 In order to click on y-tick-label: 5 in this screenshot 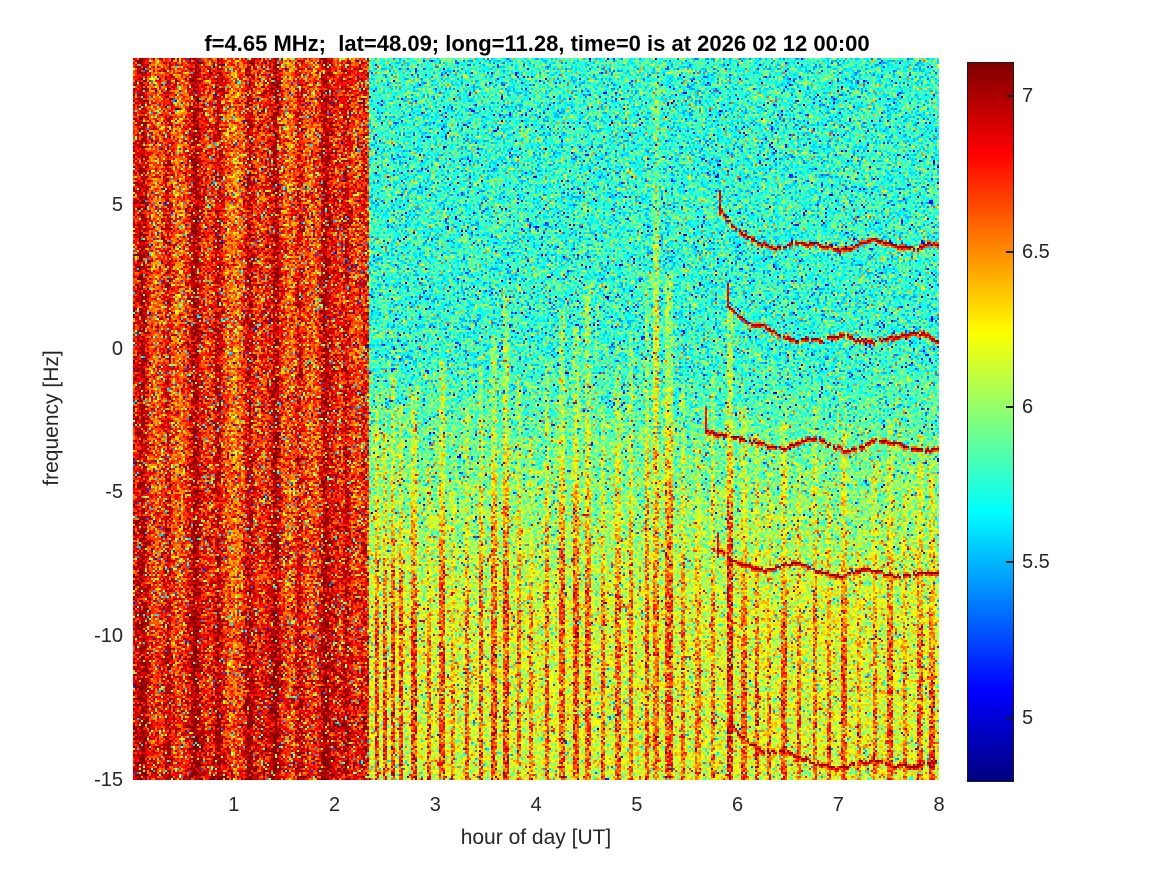, I will do `click(117, 204)`.